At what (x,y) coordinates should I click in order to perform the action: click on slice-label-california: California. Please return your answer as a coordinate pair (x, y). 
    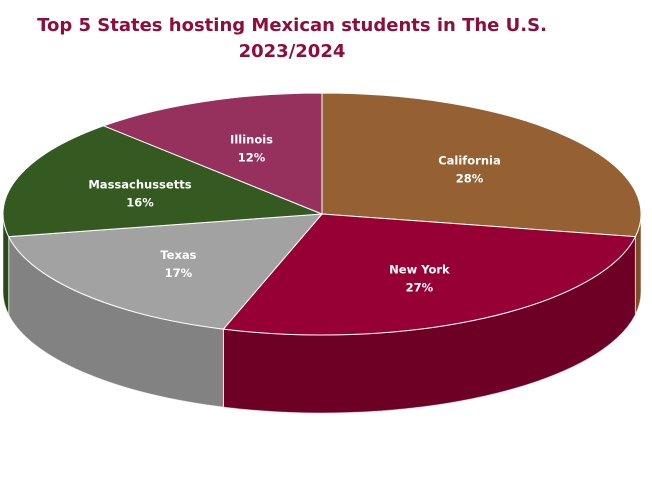
    Looking at the image, I should click on (469, 161).